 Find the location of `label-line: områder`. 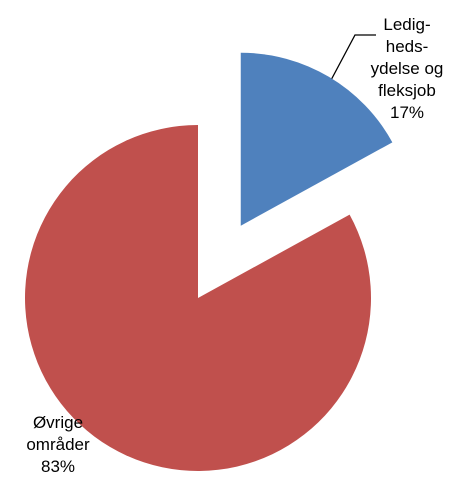

label-line: områder is located at coordinates (58, 444).